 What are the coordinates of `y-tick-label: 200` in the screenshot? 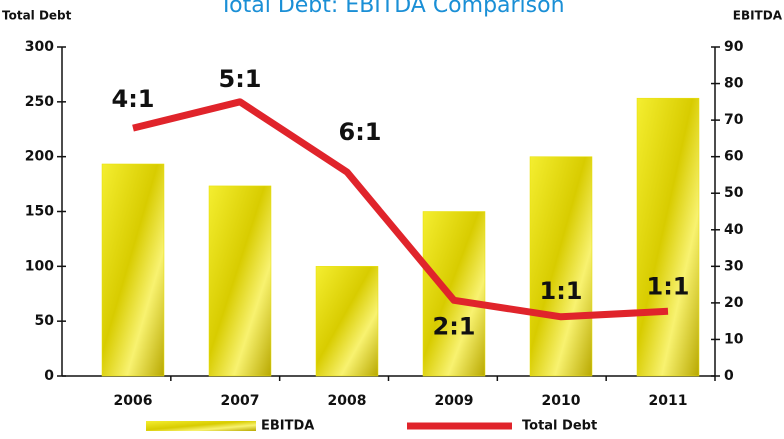 It's located at (39, 157).